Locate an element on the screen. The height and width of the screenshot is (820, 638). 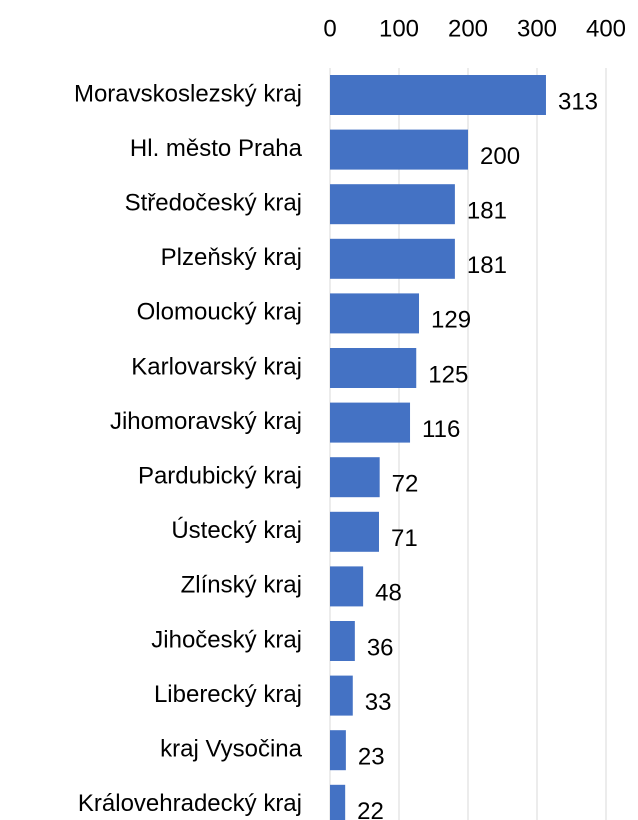
value-label: 71 is located at coordinates (404, 538).